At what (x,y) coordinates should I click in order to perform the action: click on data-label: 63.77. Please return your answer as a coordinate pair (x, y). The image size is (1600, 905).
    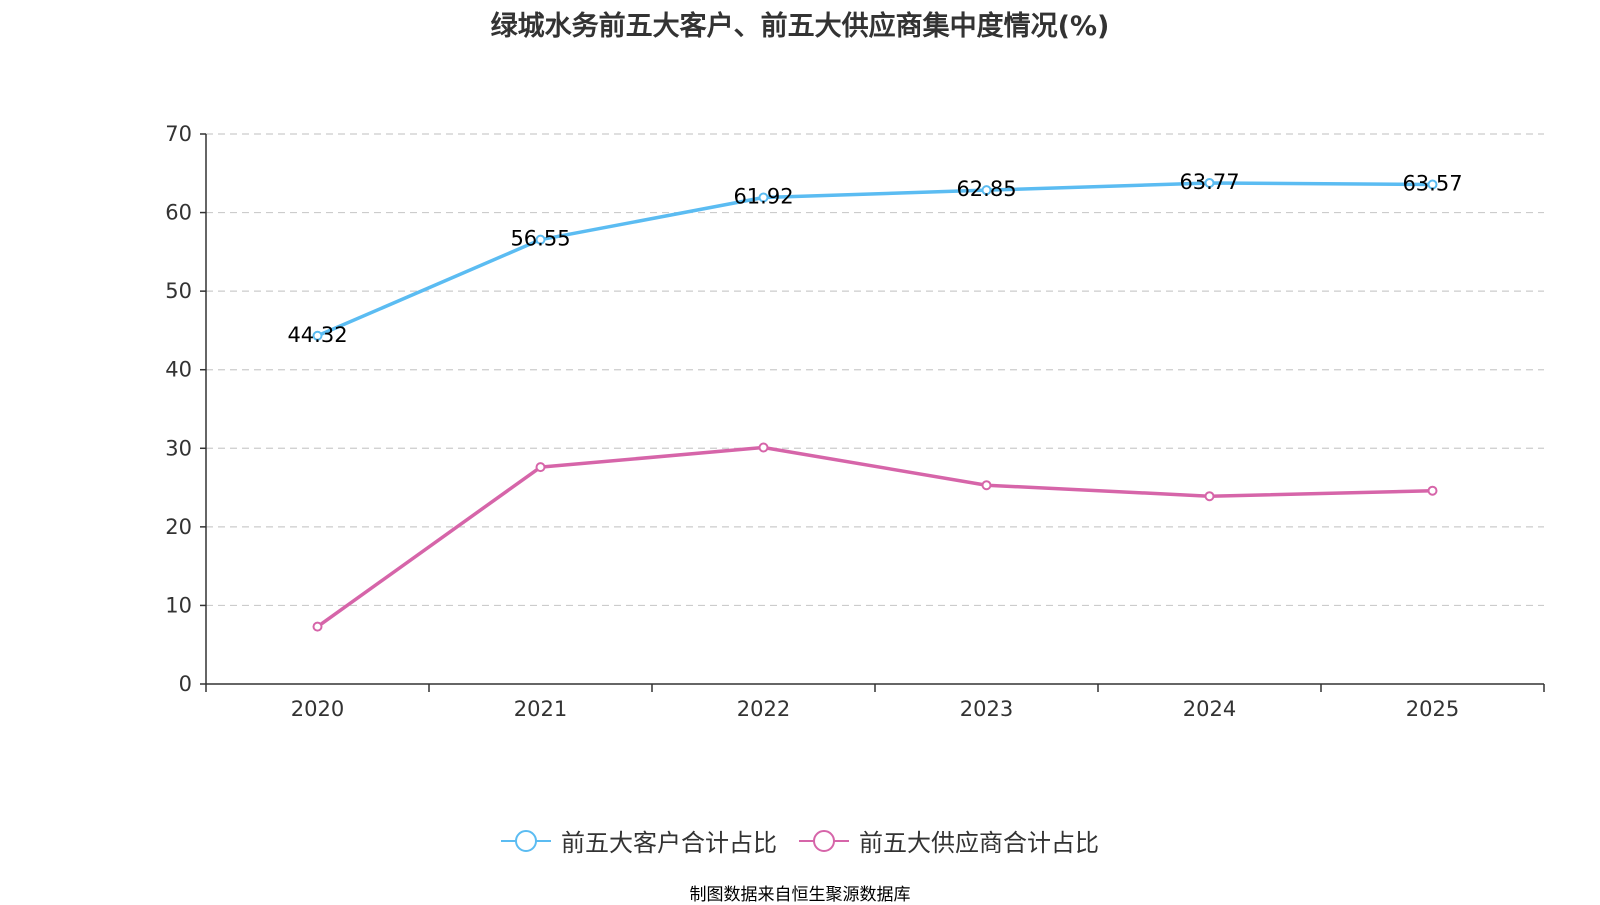
    Looking at the image, I should click on (1209, 182).